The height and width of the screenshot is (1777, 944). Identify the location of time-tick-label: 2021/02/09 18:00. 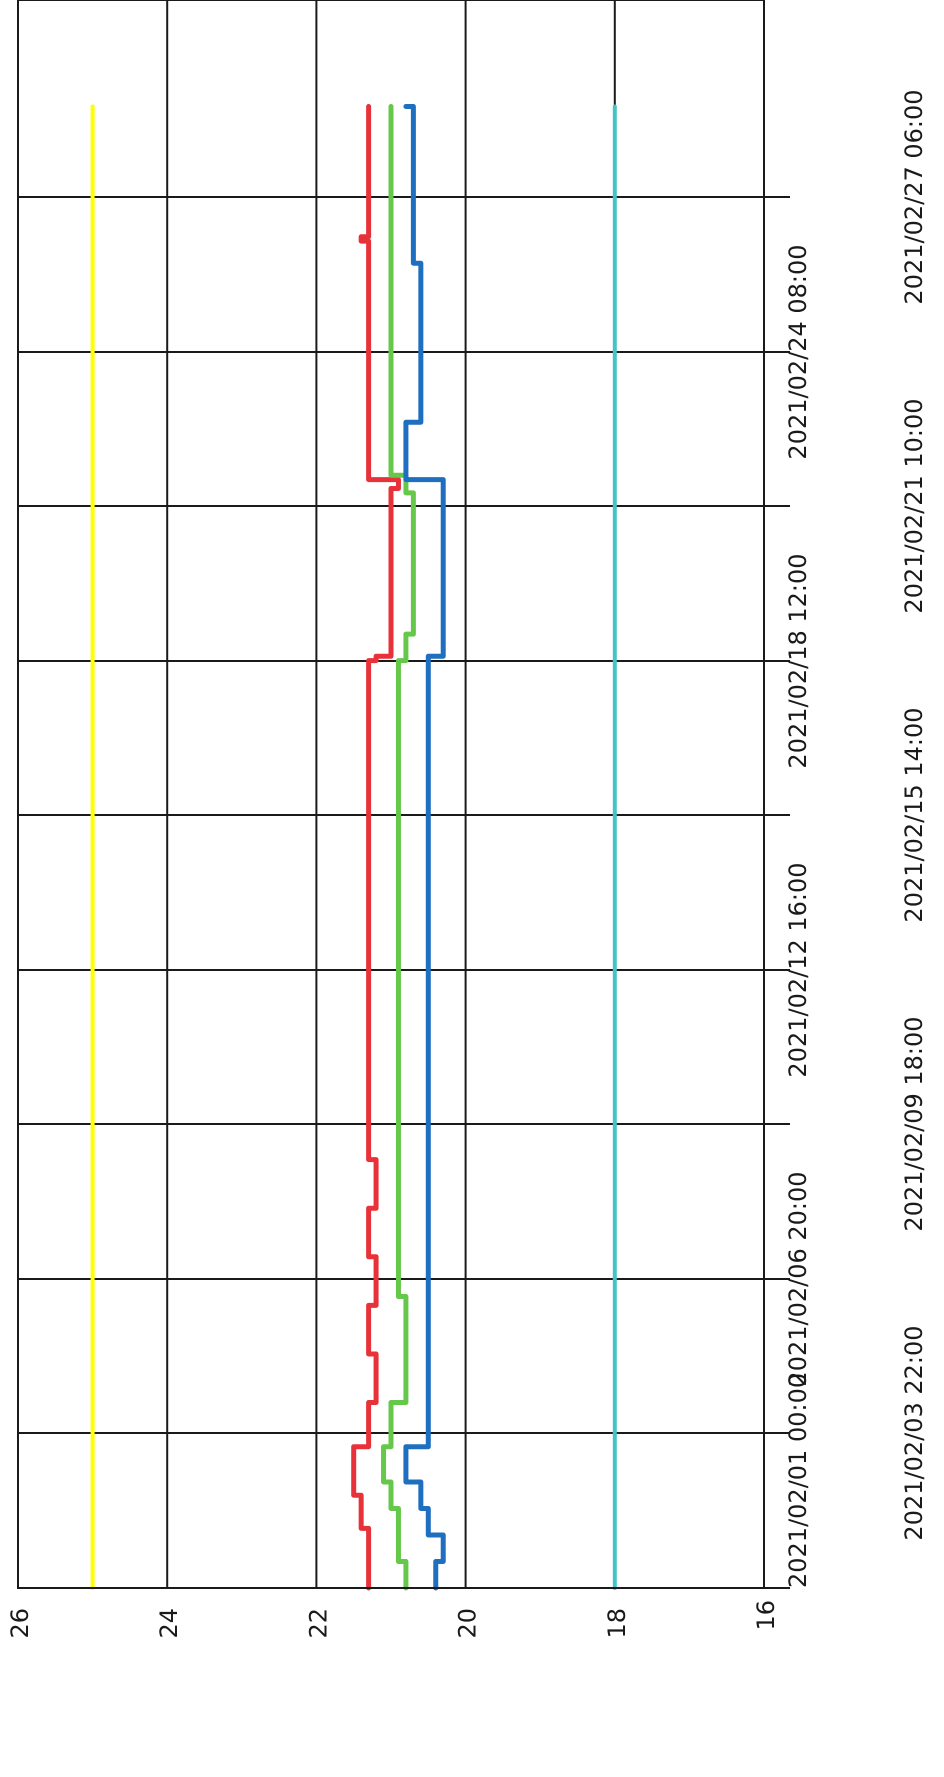
(914, 1123).